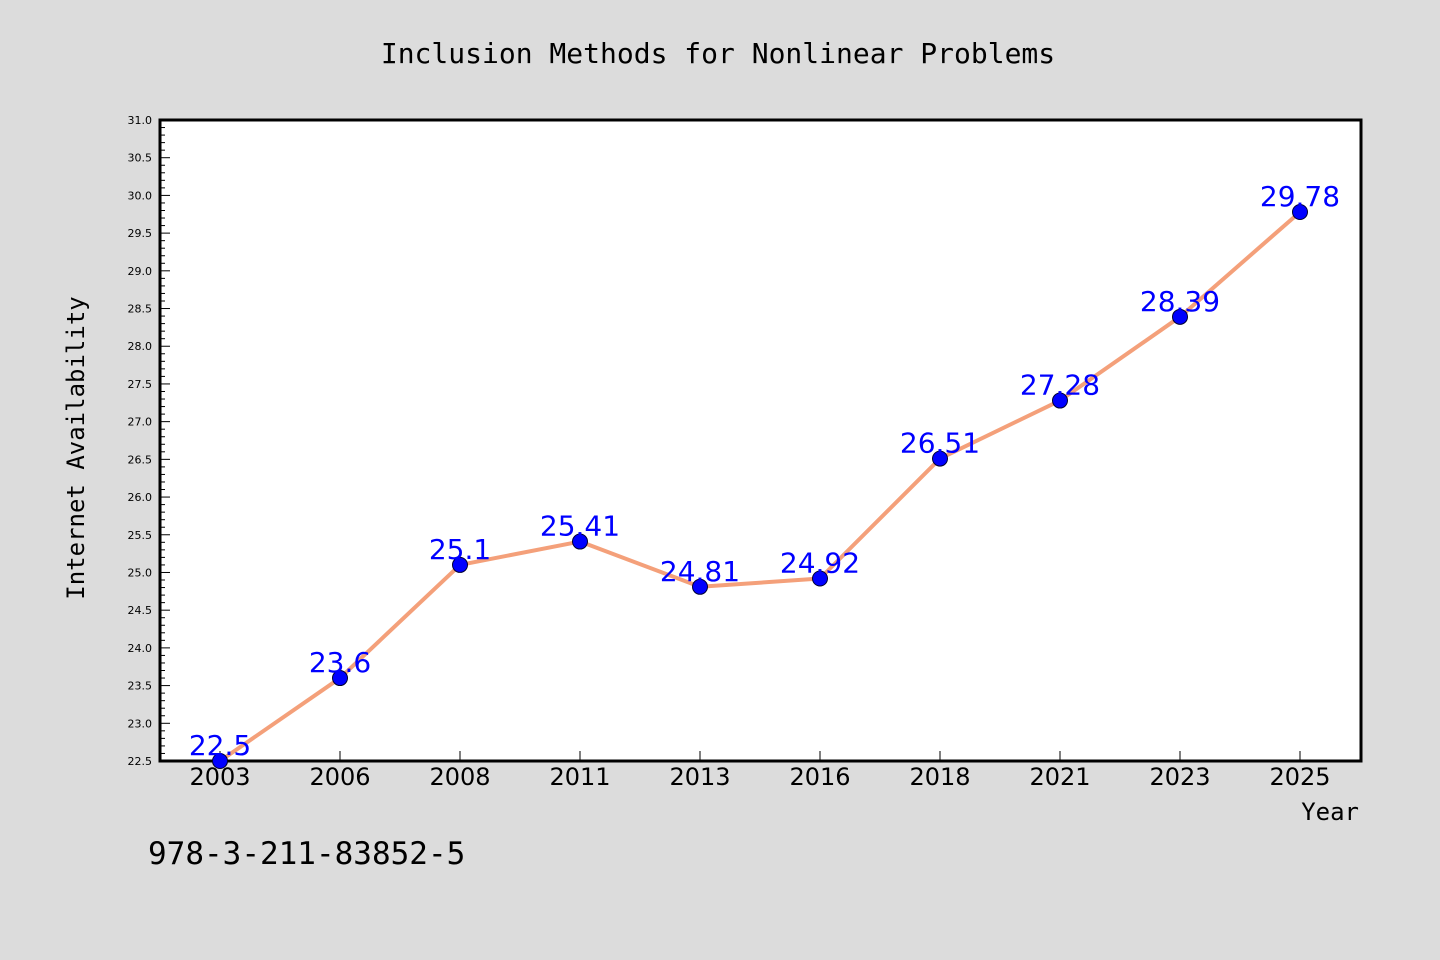 This screenshot has height=960, width=1440. I want to click on y-tick-label: 24.0, so click(140, 648).